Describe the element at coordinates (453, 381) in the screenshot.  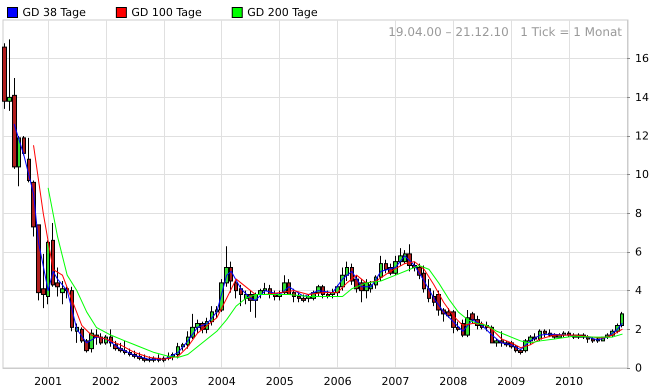
I see `x-tick-label: 2008` at that location.